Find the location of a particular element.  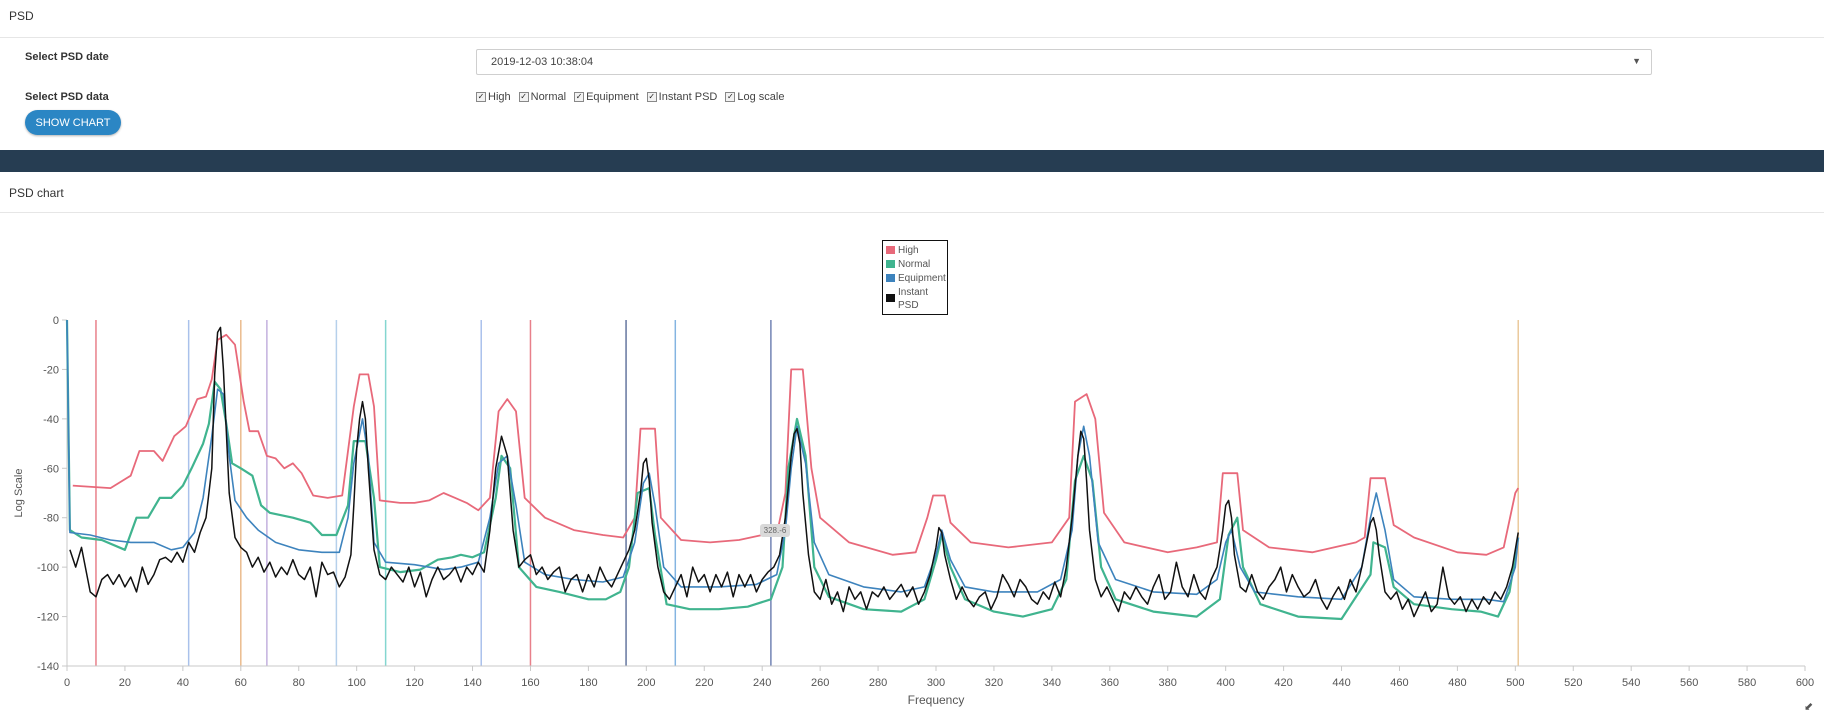

date-select: 2019-12-03 10:38:04 ▼ is located at coordinates (1064, 62).